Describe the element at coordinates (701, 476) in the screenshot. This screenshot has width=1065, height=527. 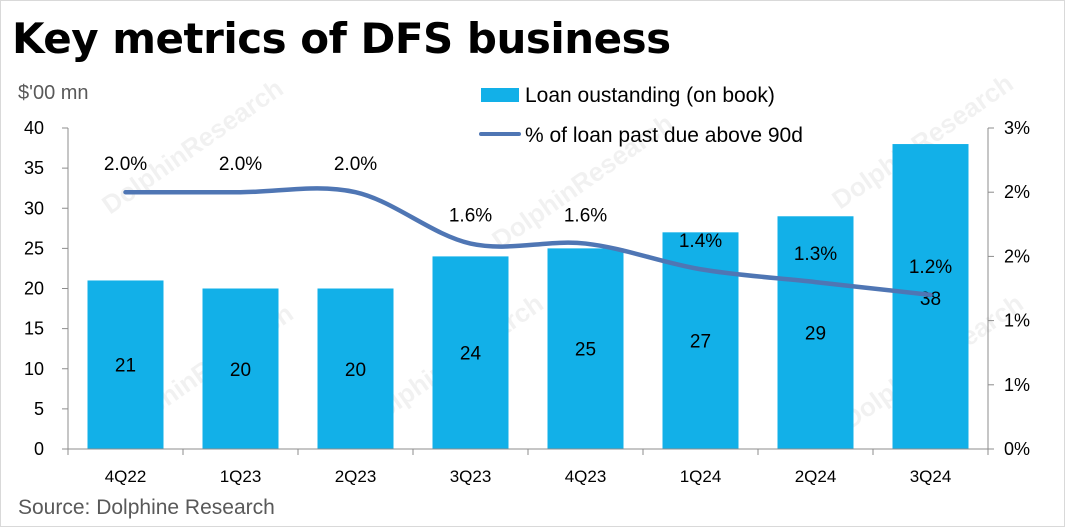
I see `x-tick-label: 1Q24` at that location.